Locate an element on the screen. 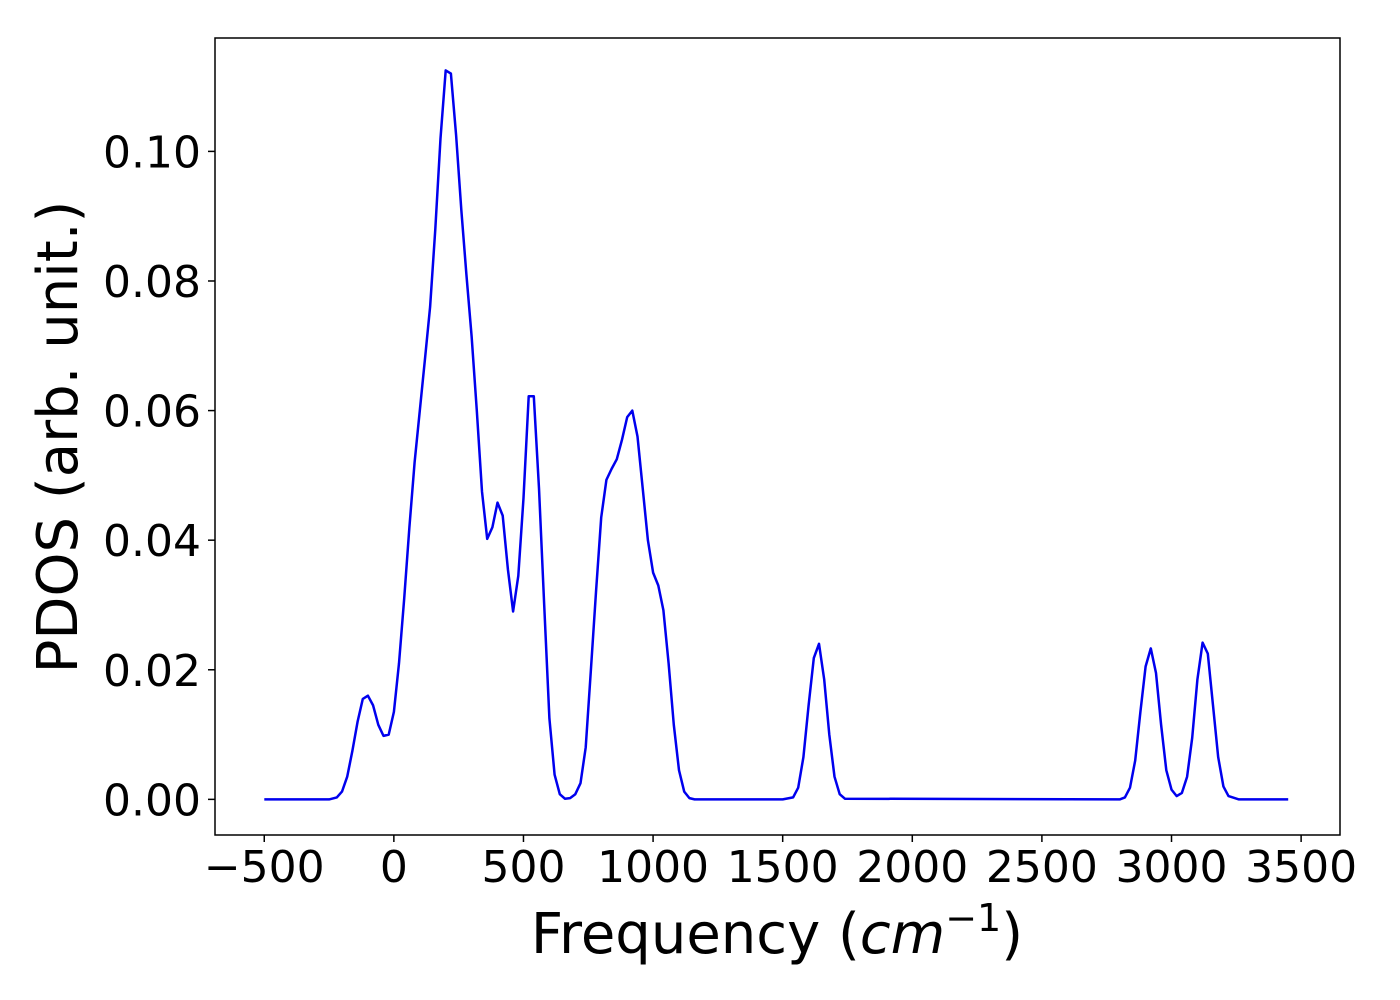 This screenshot has height=1000, width=1400. x-axis: −500 0 500 1000 1500 2000 2500 3000 3500 is located at coordinates (780, 864).